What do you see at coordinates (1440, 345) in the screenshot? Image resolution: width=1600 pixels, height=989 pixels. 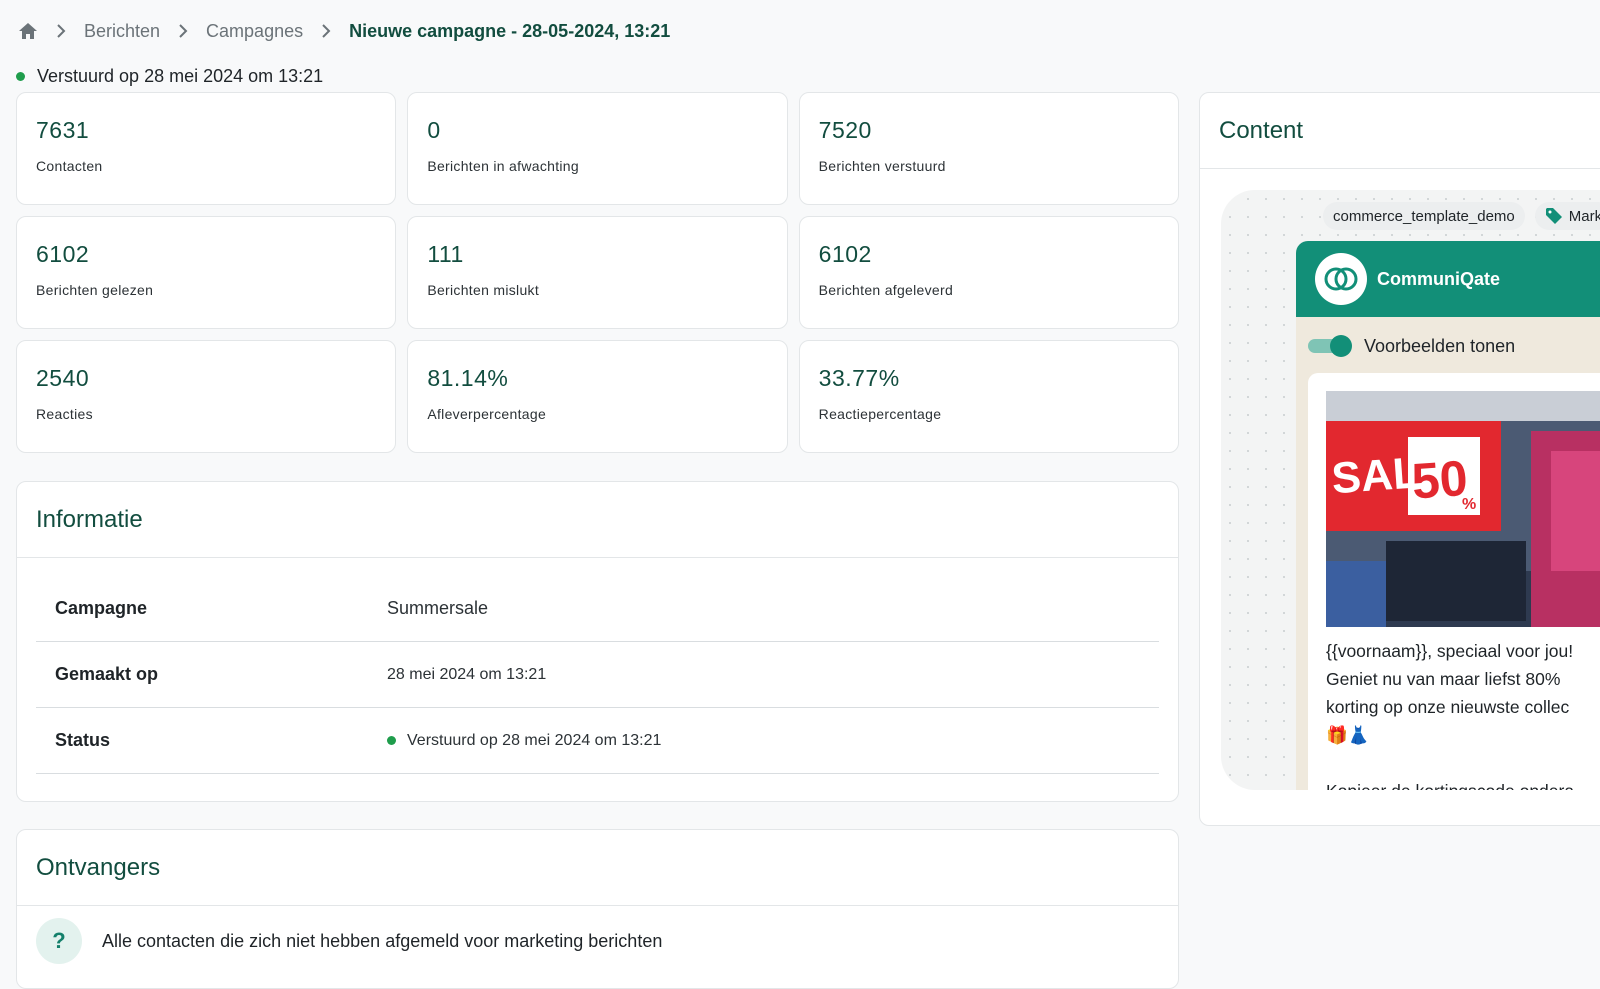 I see `examples-toggle-label: Voorbeelden tonen` at bounding box center [1440, 345].